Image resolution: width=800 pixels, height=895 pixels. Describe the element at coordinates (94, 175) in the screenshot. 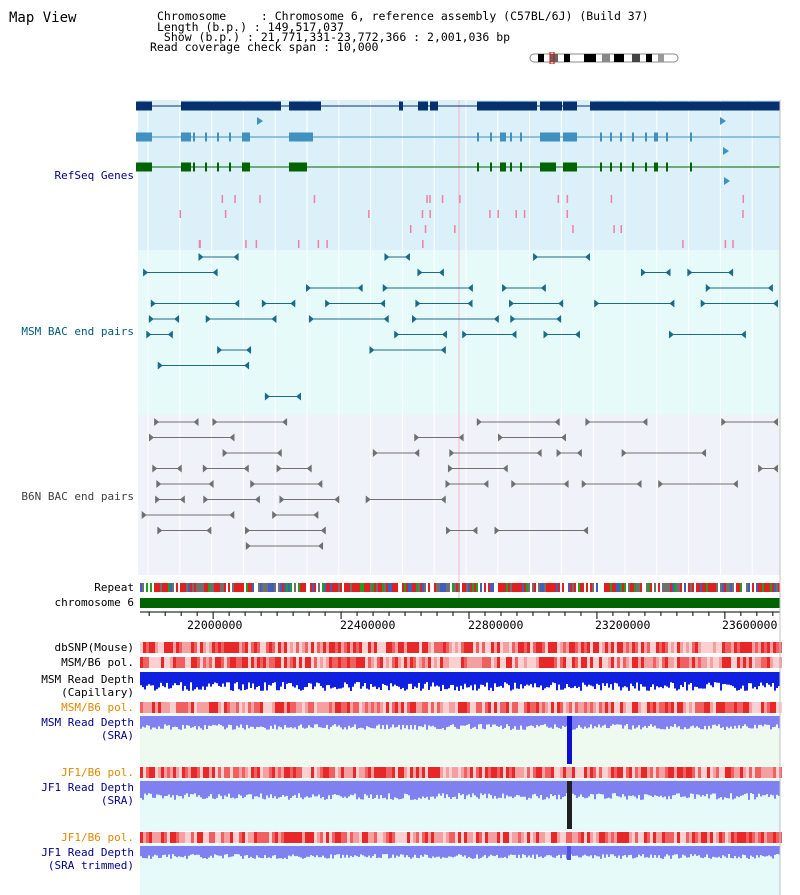

I see `refseq-genes-label: RefSeq Genes` at that location.